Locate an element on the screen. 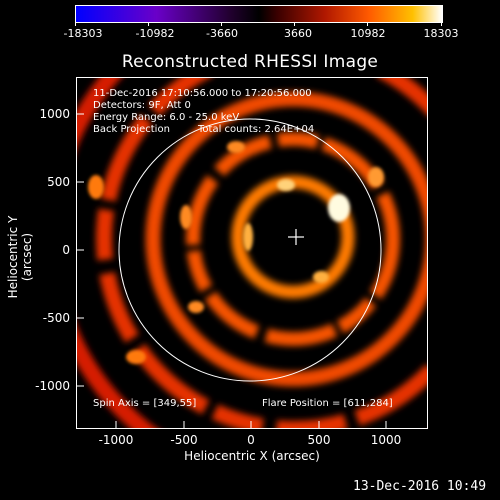 This screenshot has width=500, height=500. y-axis-label: Heliocentric Y (arcsec) is located at coordinates (20, 257).